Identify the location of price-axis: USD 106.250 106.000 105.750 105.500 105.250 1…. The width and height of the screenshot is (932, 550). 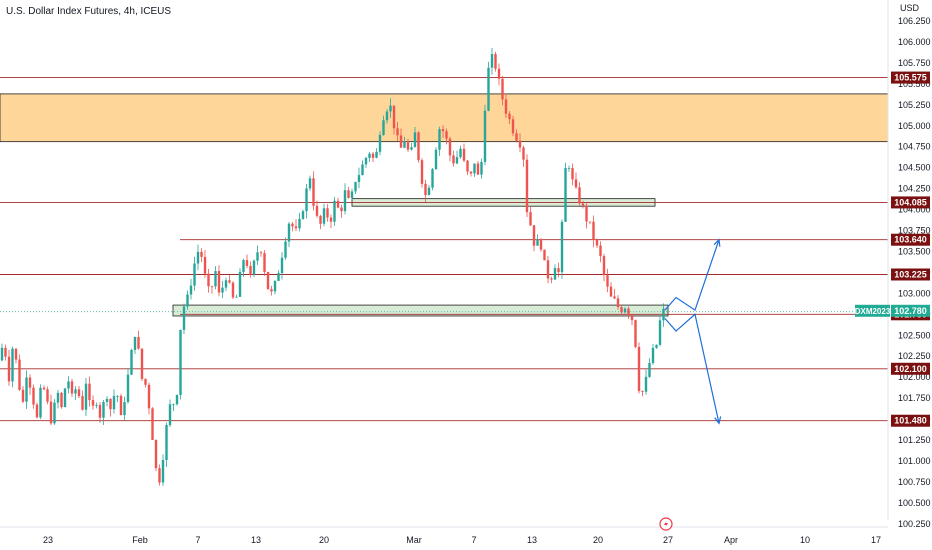
(909, 264).